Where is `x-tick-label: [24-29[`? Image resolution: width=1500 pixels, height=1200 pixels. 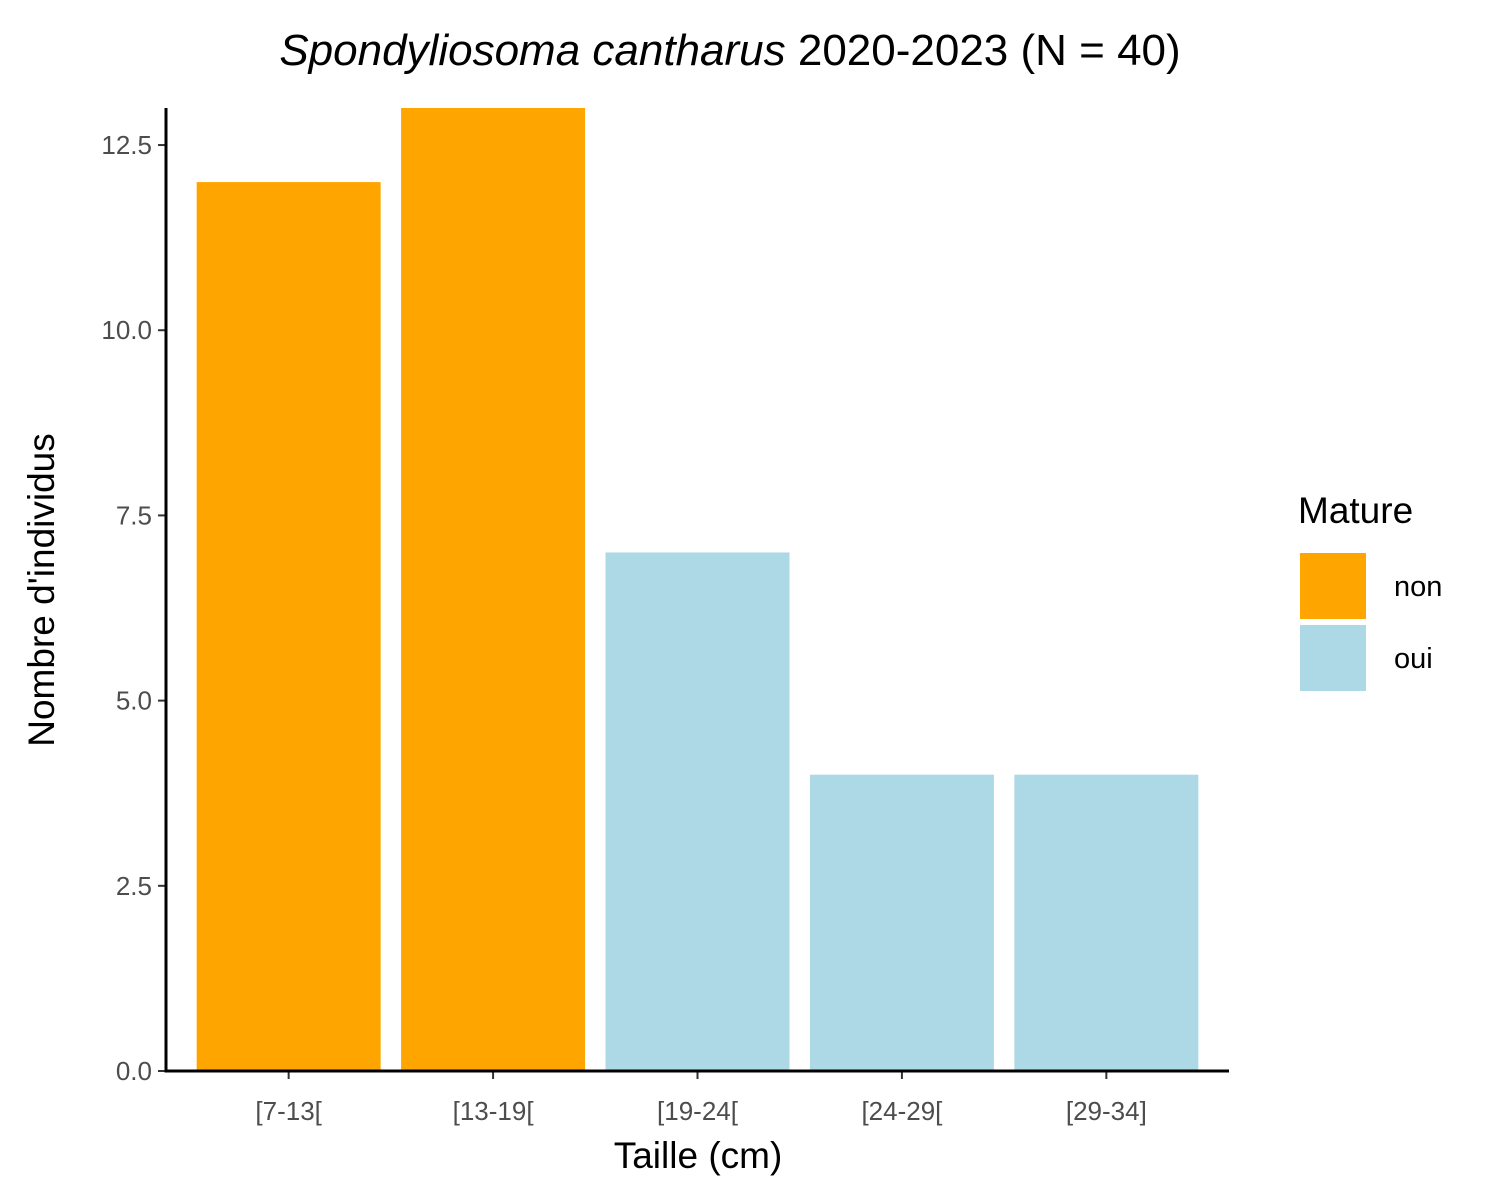 x-tick-label: [24-29[ is located at coordinates (902, 1111).